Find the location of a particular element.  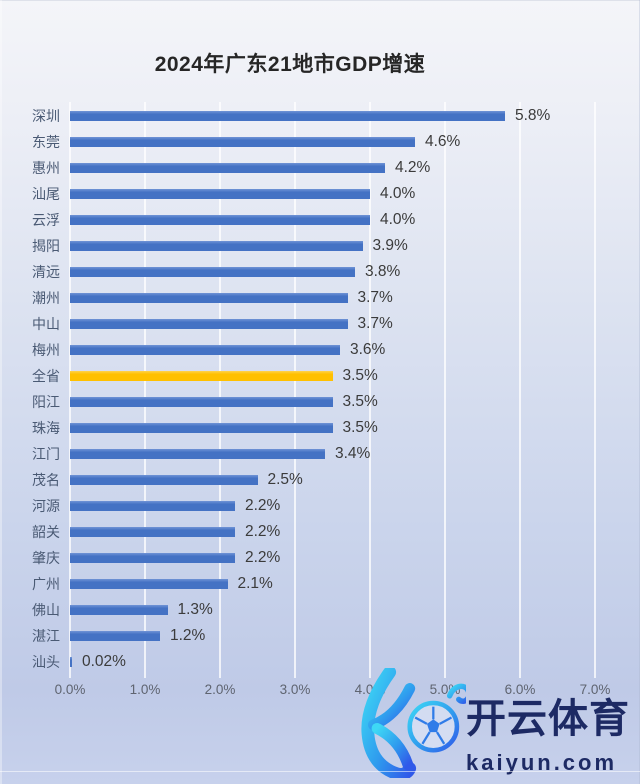

soccer-ball-seams is located at coordinates (433, 725).